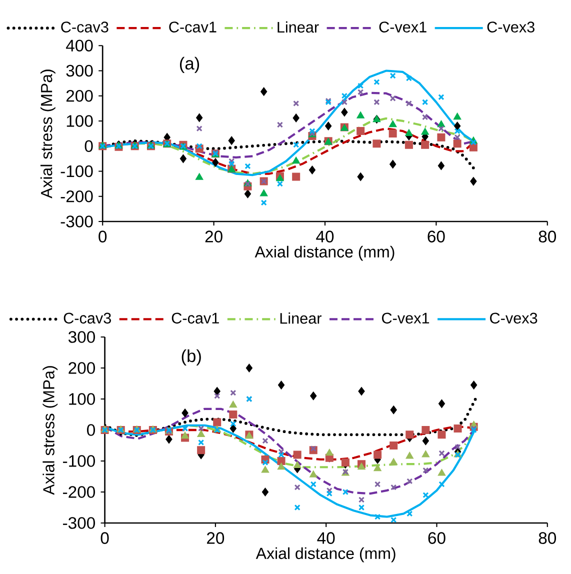 The height and width of the screenshot is (574, 571). Describe the element at coordinates (191, 357) in the screenshot. I see `annotation: (b)` at that location.